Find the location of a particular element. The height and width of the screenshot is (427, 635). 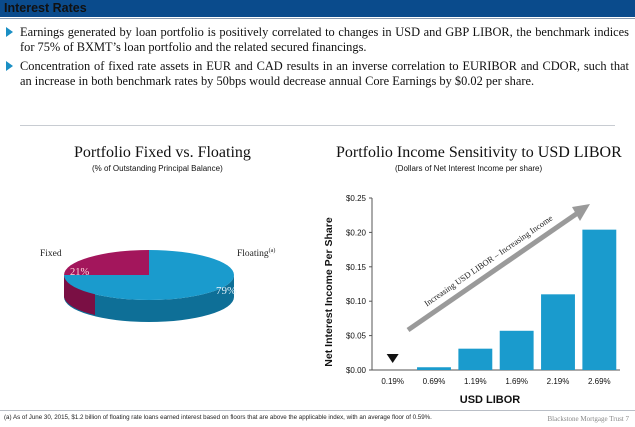

x-tick-label: 1.19% is located at coordinates (475, 381).